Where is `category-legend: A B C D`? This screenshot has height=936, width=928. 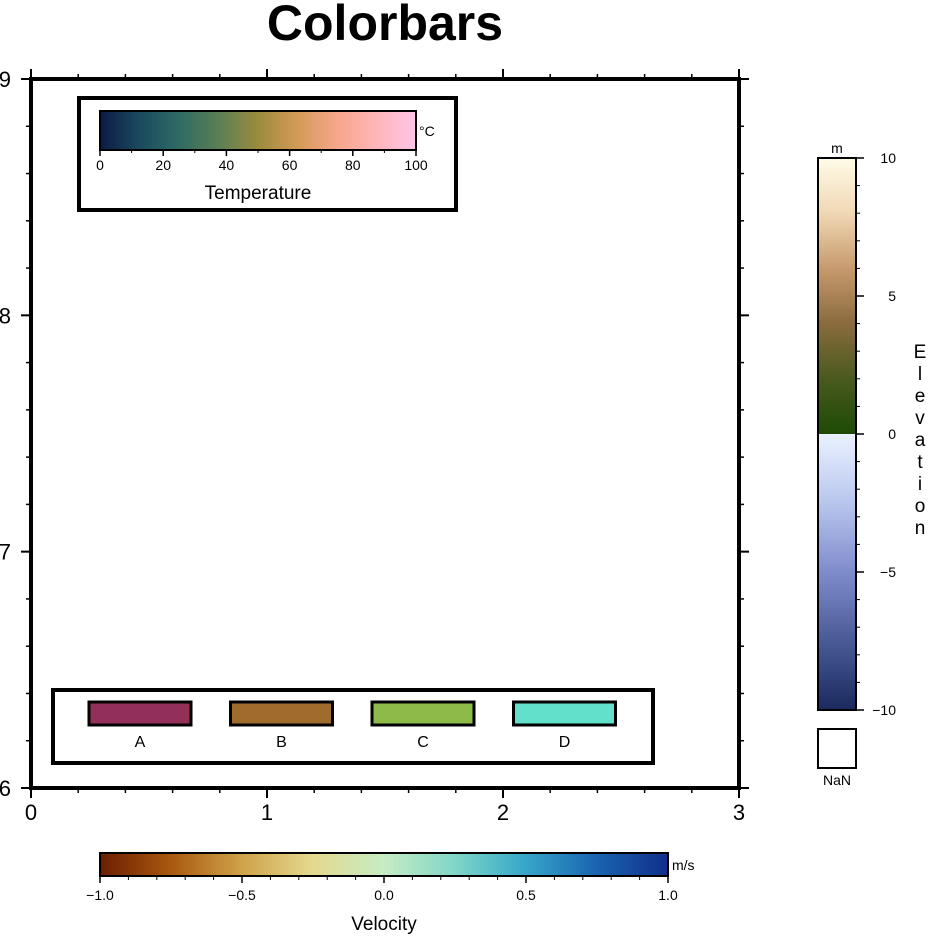
category-legend: A B C D is located at coordinates (352, 725).